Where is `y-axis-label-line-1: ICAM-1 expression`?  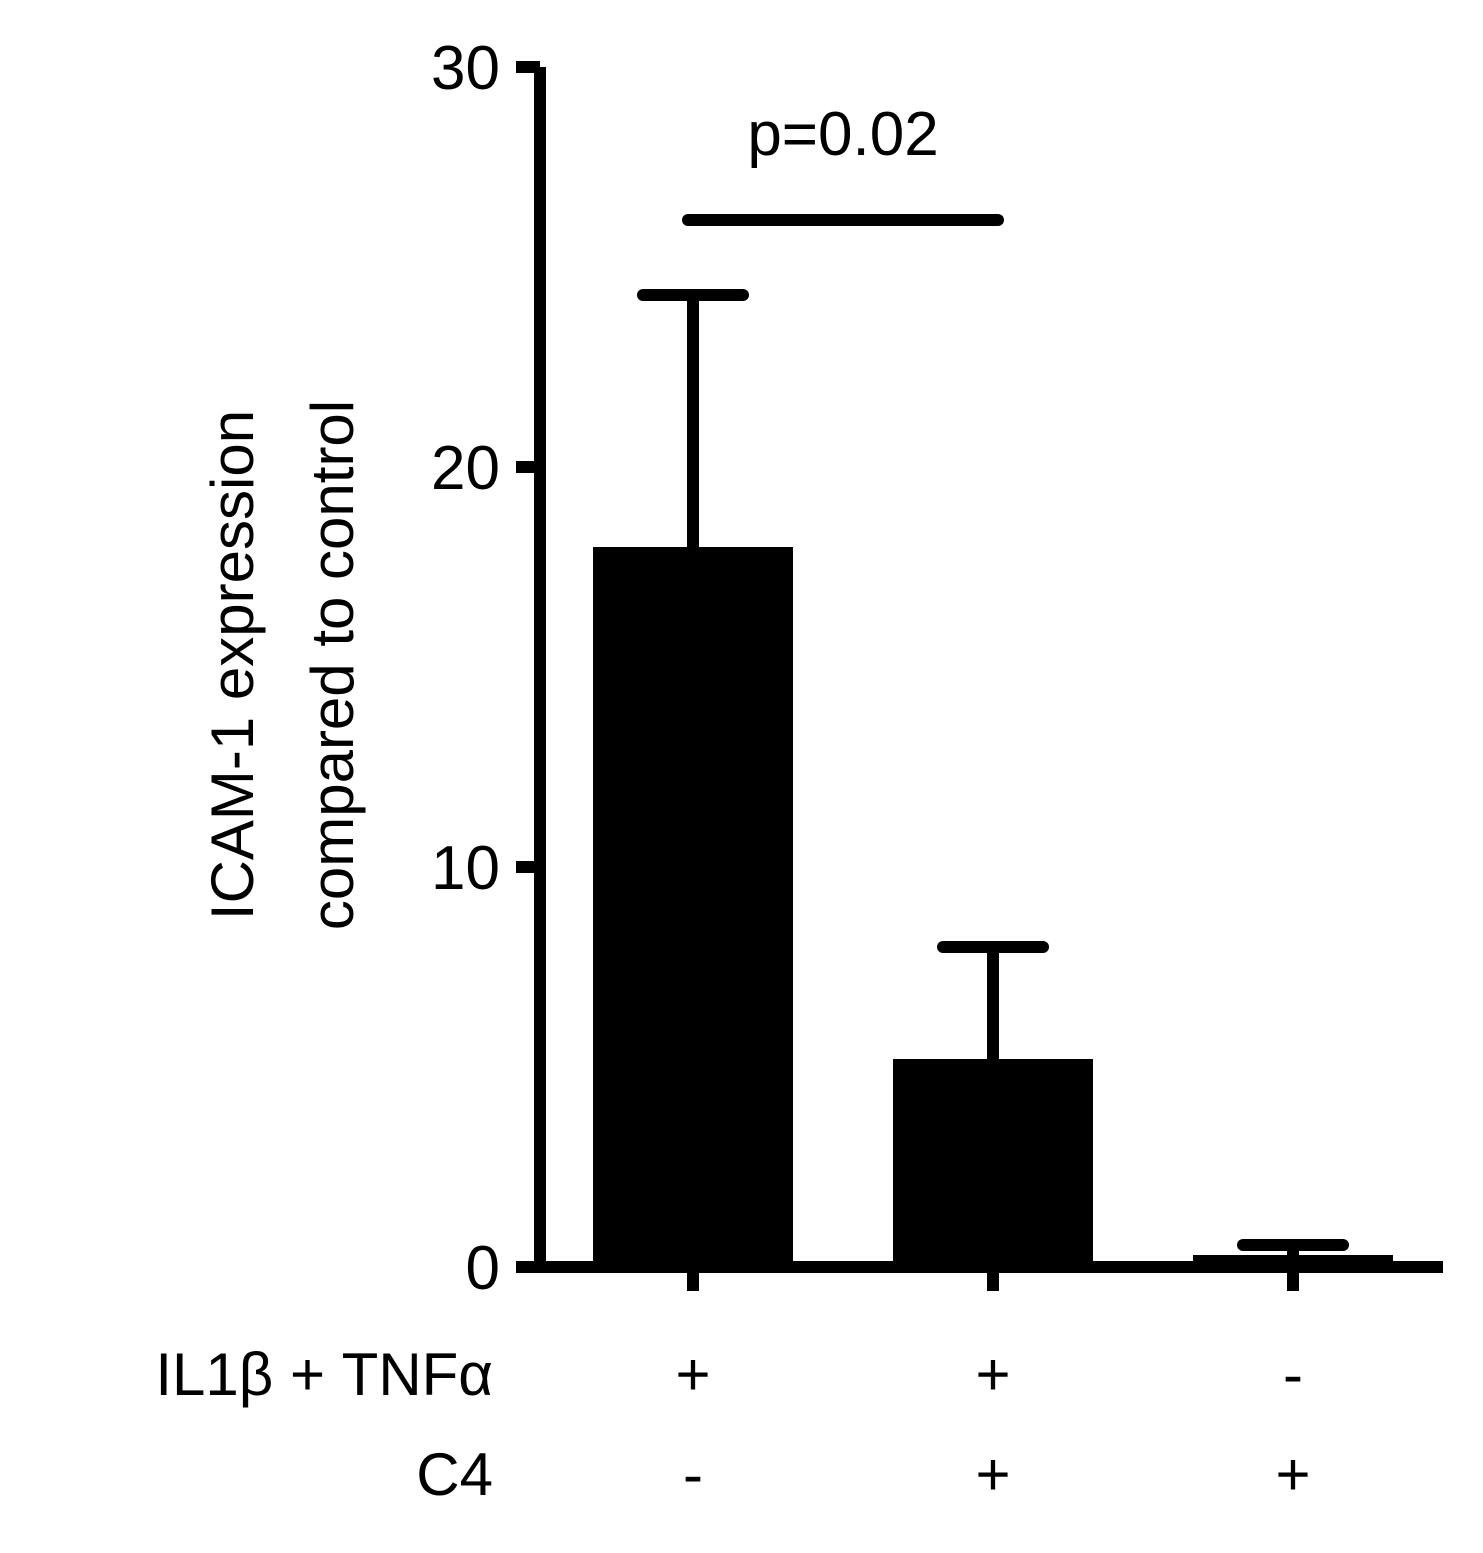 y-axis-label-line-1: ICAM-1 expression is located at coordinates (232, 665).